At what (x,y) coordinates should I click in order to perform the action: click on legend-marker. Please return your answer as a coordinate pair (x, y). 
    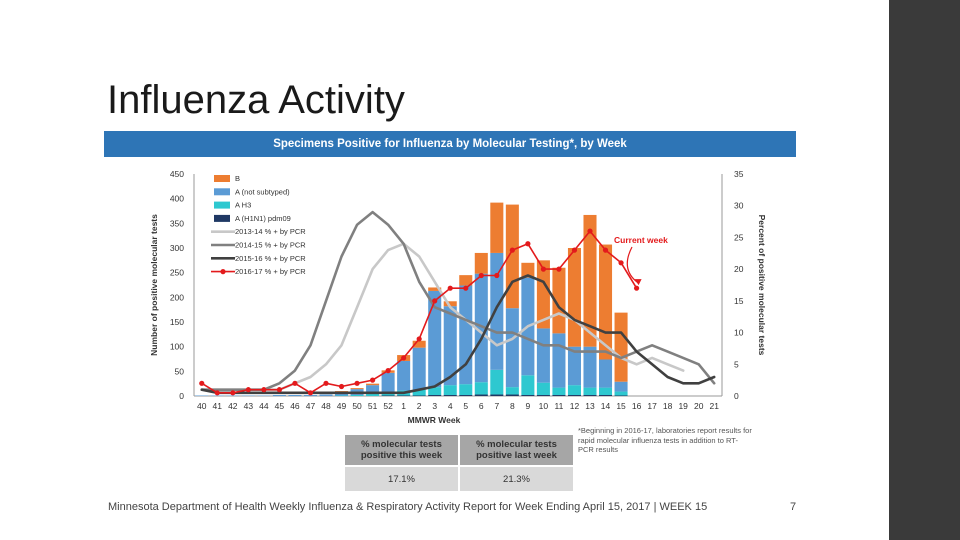
    Looking at the image, I should click on (223, 272).